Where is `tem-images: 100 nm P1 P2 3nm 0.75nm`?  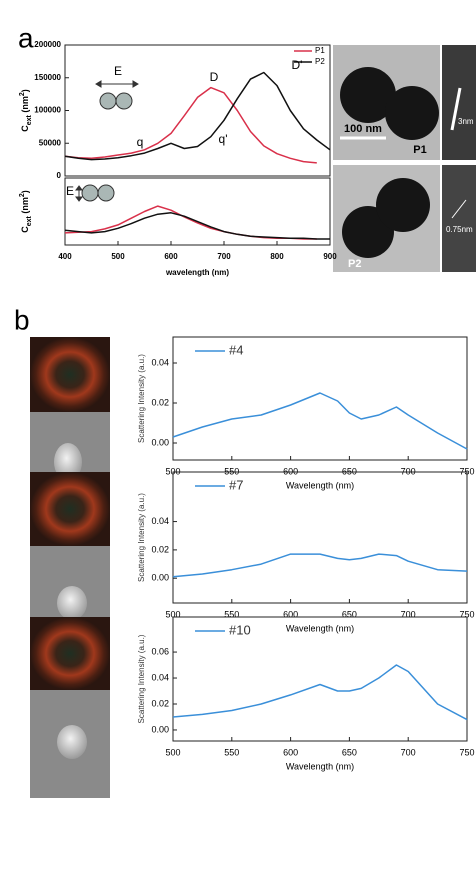
tem-images: 100 nm P1 P2 3nm 0.75nm is located at coordinates (404, 158).